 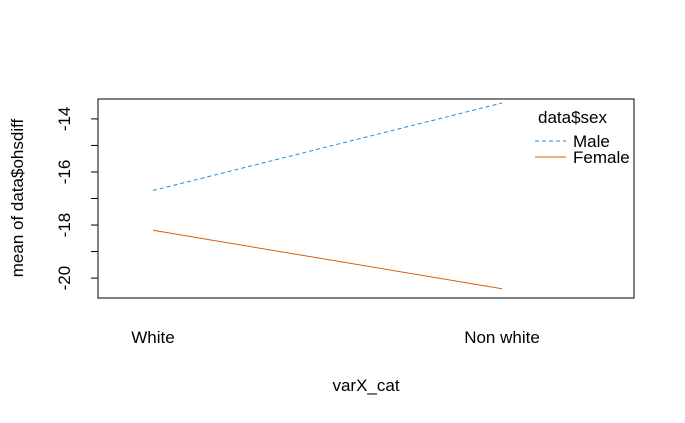 I want to click on y-axis-label: mean of data$ohsdiff, so click(x=17, y=197).